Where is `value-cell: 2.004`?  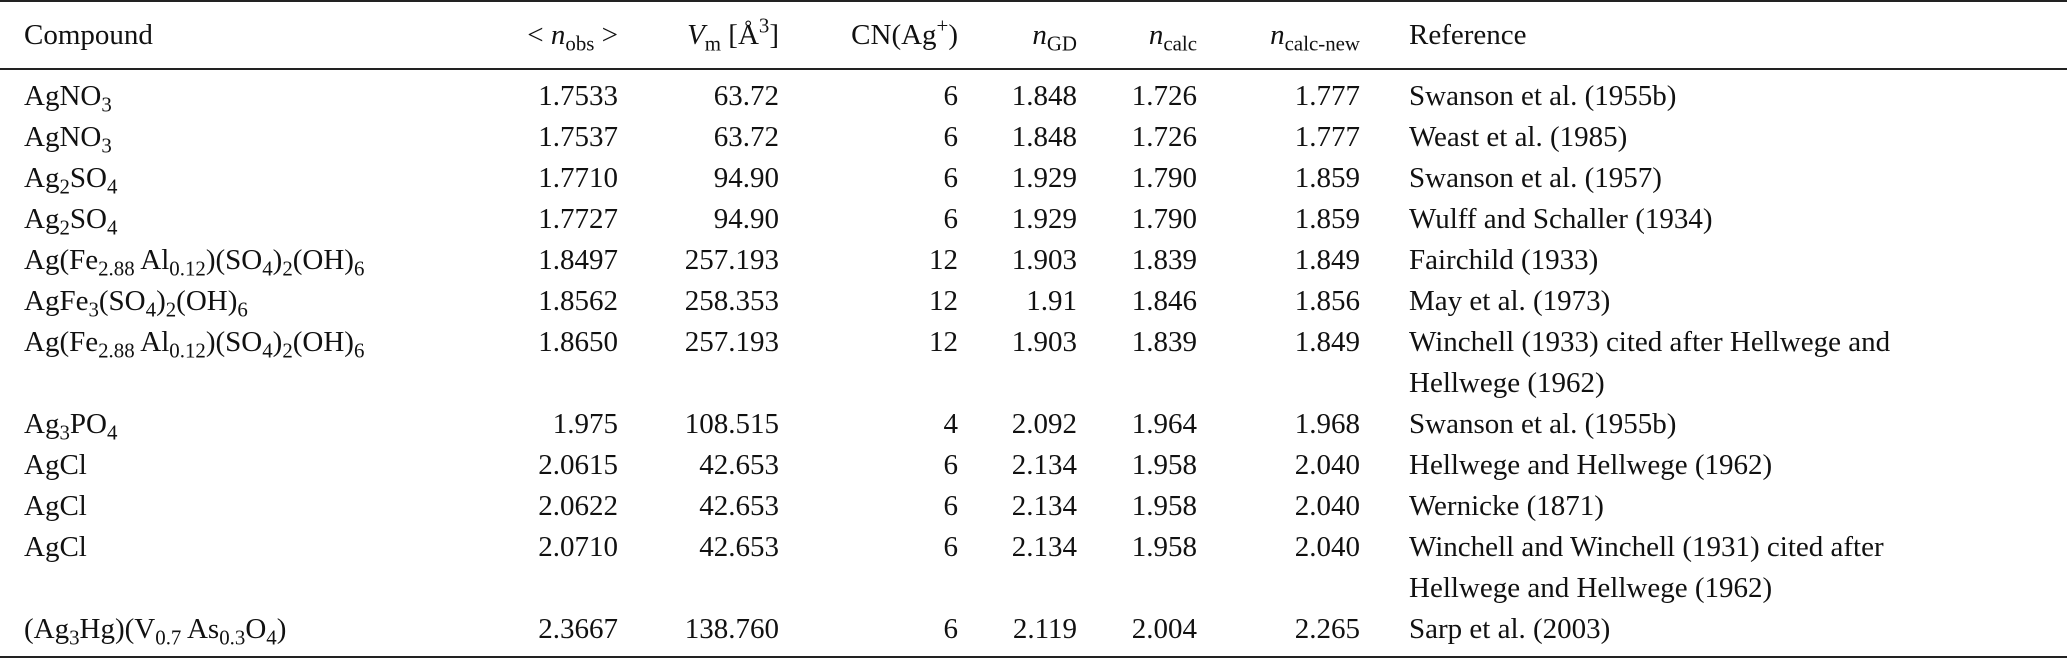
value-cell: 2.004 is located at coordinates (1164, 629).